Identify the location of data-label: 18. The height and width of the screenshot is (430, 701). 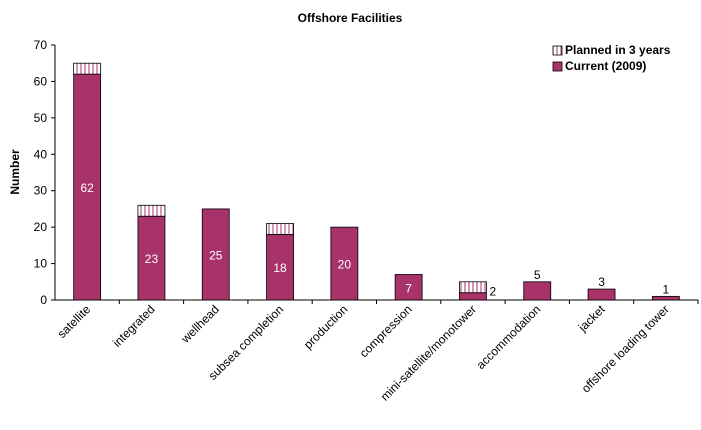
(280, 268).